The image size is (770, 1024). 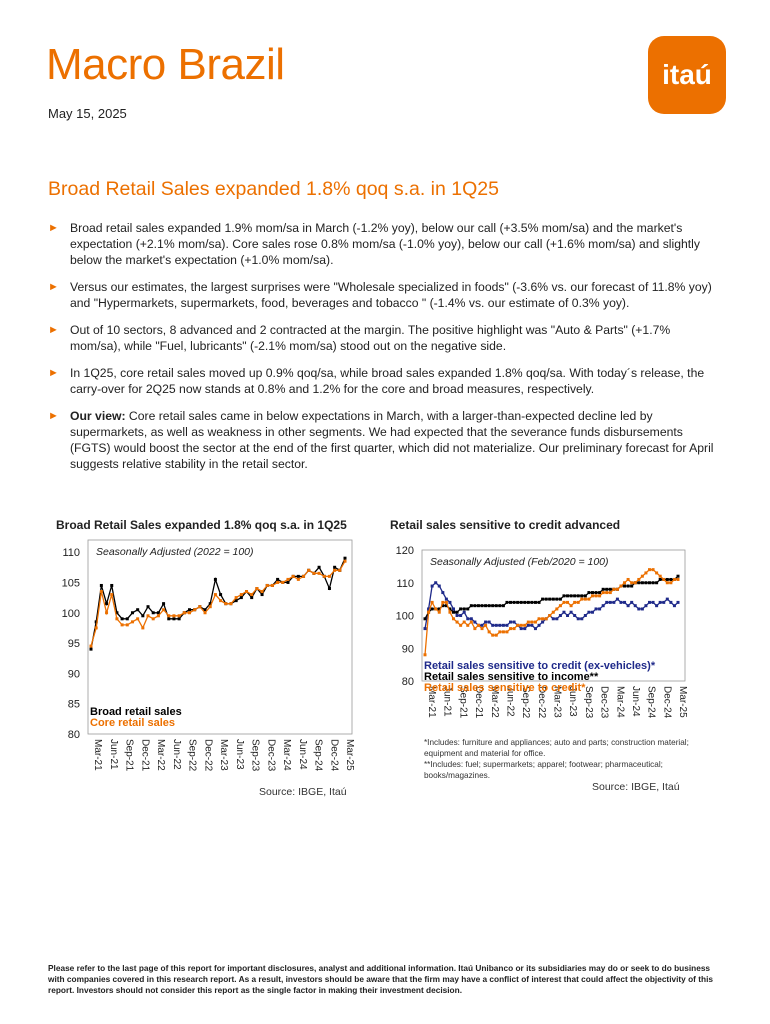 I want to click on chart1-source: Source: IBGE, Itaú, so click(x=303, y=792).